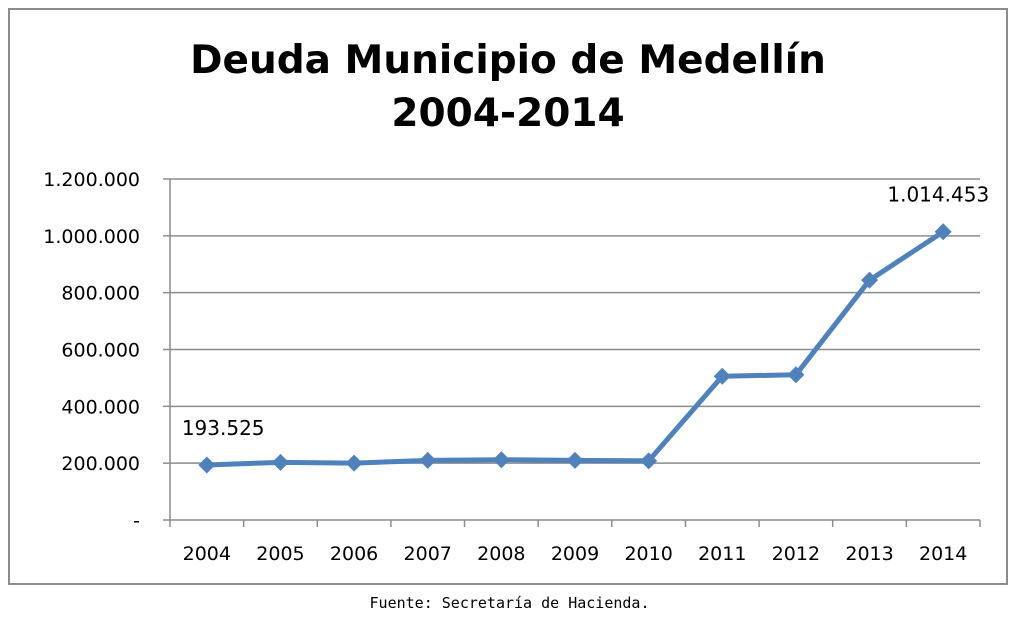 Image resolution: width=1019 pixels, height=619 pixels. Describe the element at coordinates (943, 554) in the screenshot. I see `x-tick-label: 2014` at that location.